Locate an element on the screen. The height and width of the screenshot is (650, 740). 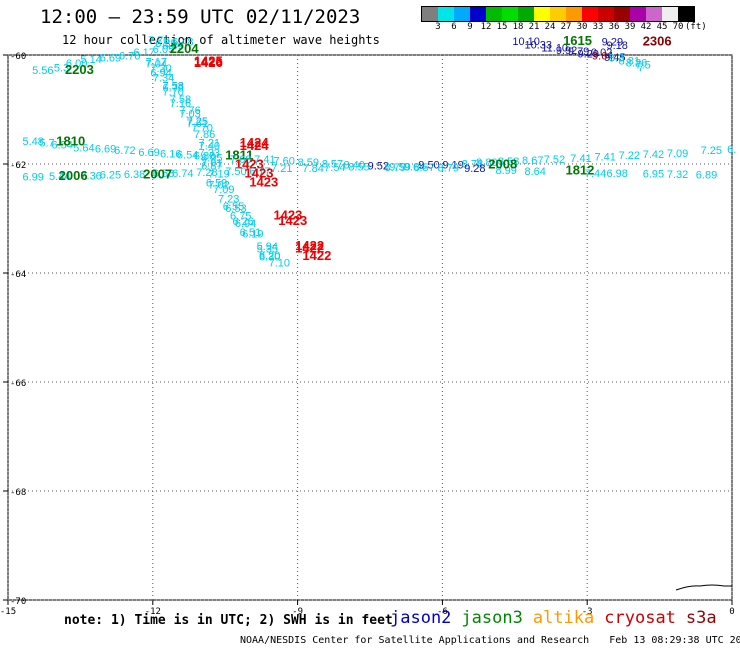
data-point-label: 6. is located at coordinates (731, 150).